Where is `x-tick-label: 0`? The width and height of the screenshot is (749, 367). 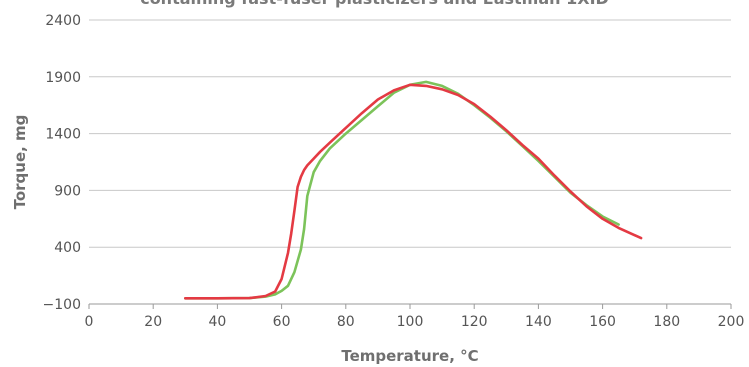
x-tick-label: 0 is located at coordinates (89, 322).